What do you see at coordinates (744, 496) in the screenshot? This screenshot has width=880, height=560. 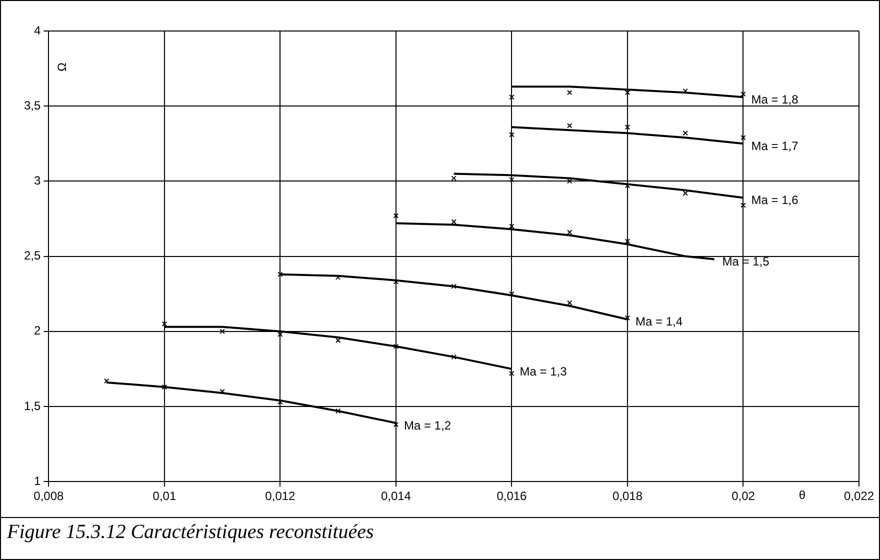 I see `x-tick-label: 0,02` at bounding box center [744, 496].